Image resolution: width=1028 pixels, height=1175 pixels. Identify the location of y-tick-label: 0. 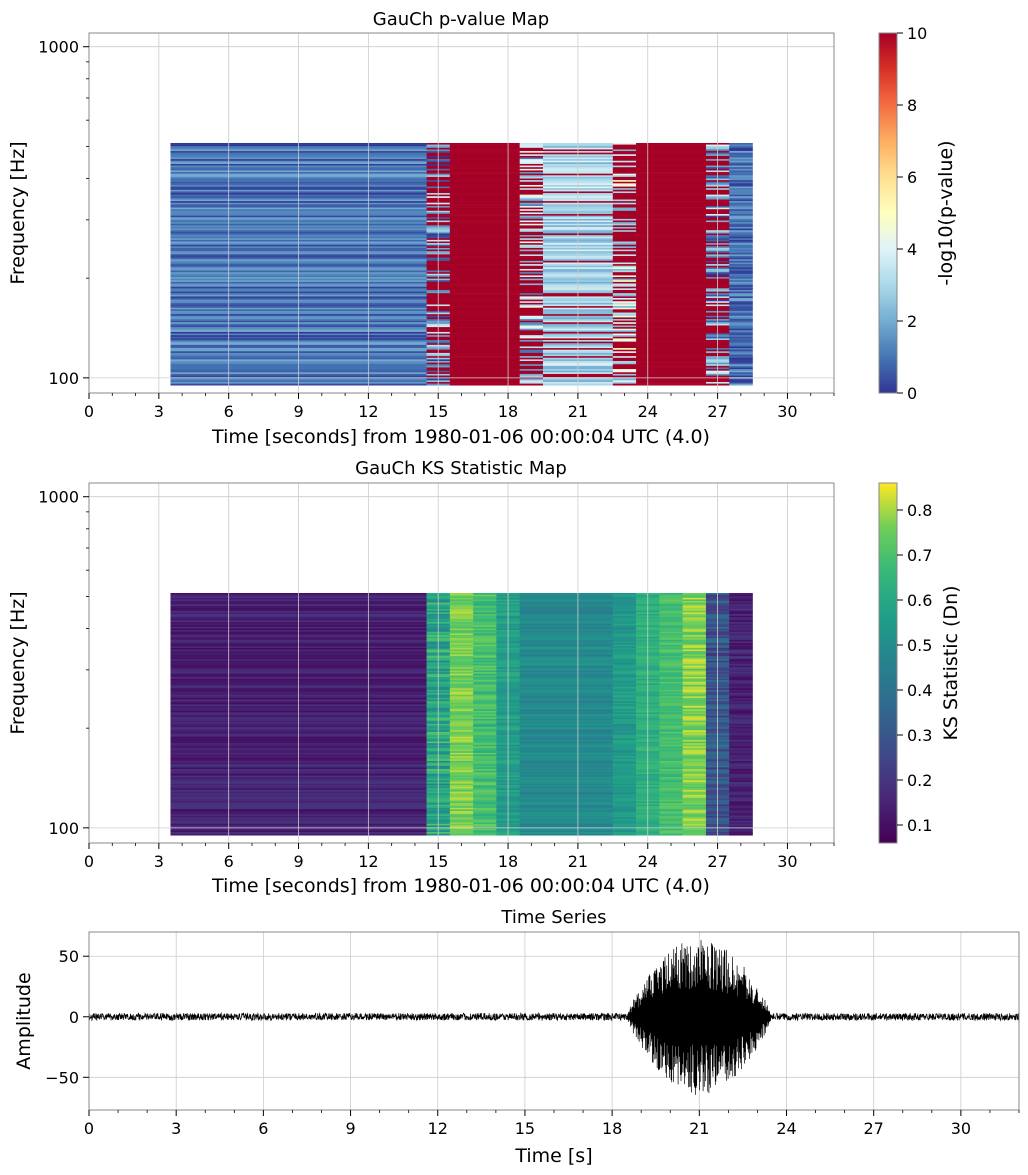
(74, 1017).